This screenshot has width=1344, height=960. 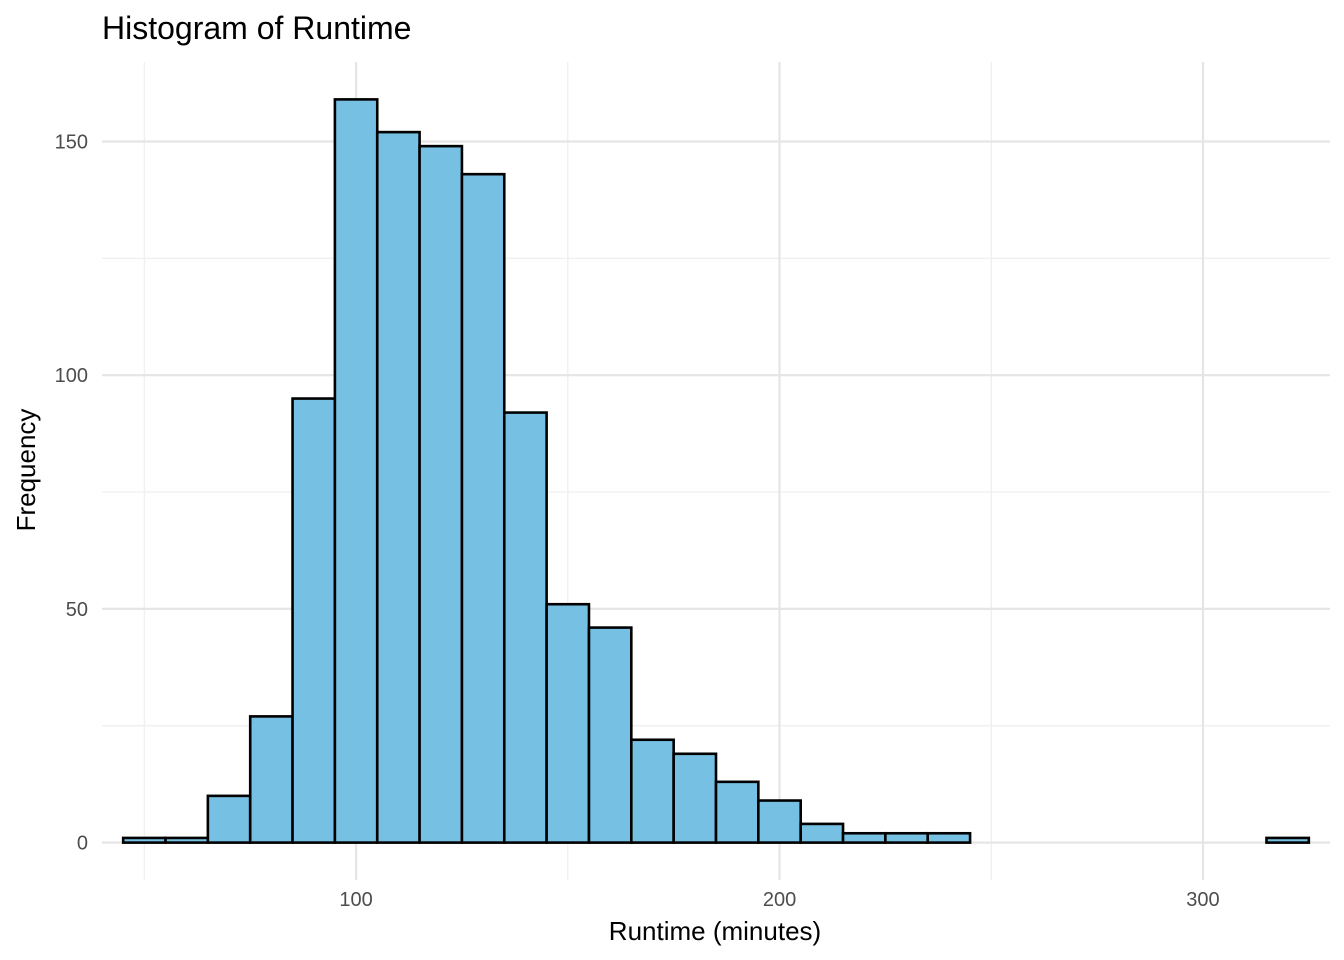 I want to click on y-tick-label: 50, so click(x=77, y=610).